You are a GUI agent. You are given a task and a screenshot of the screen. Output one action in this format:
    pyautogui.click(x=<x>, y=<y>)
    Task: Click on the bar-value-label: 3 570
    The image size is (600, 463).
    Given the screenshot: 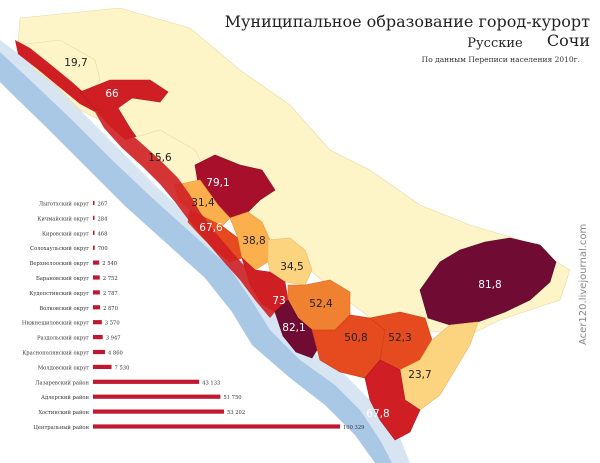 What is the action you would take?
    pyautogui.click(x=112, y=324)
    